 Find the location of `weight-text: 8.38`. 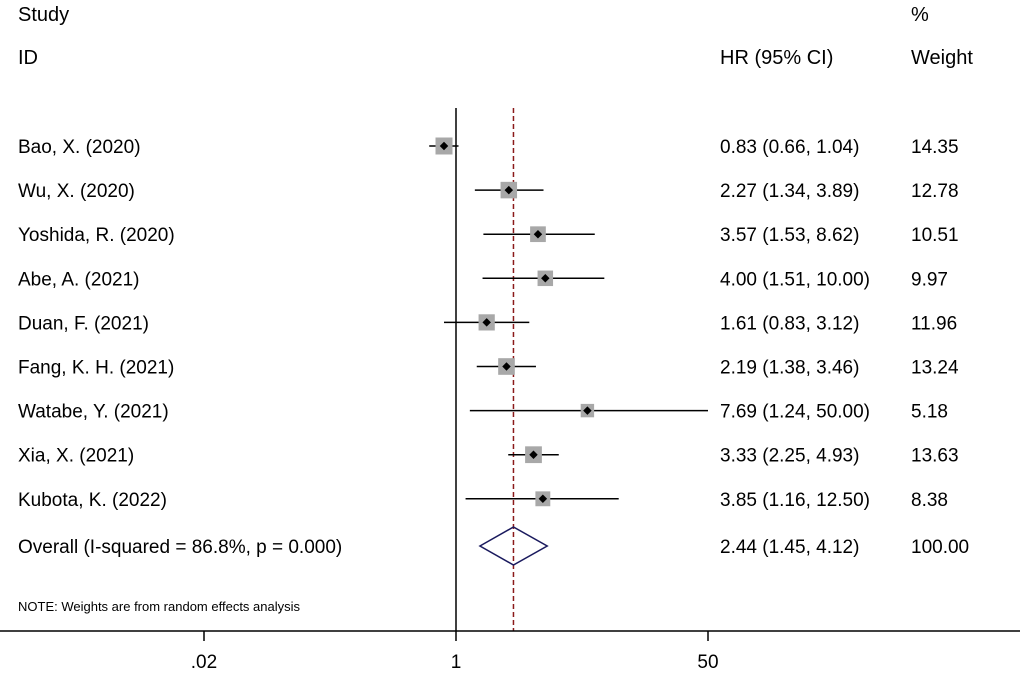

weight-text: 8.38 is located at coordinates (929, 500).